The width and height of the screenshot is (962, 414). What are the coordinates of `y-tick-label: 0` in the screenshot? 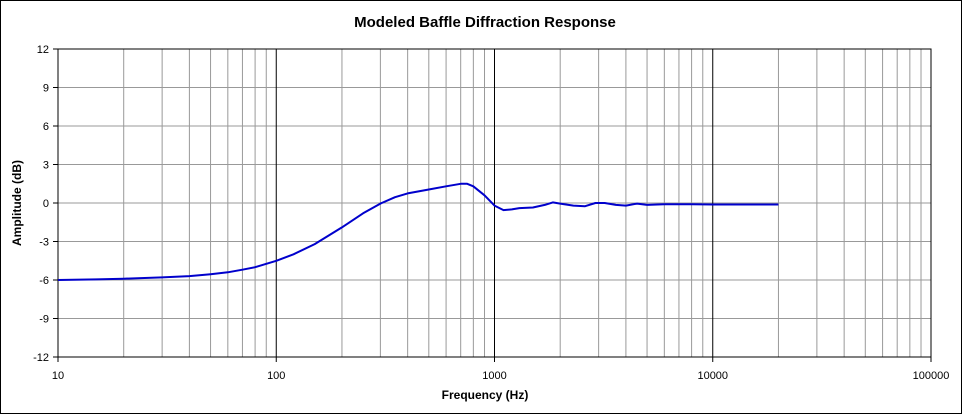 It's located at (46, 204).